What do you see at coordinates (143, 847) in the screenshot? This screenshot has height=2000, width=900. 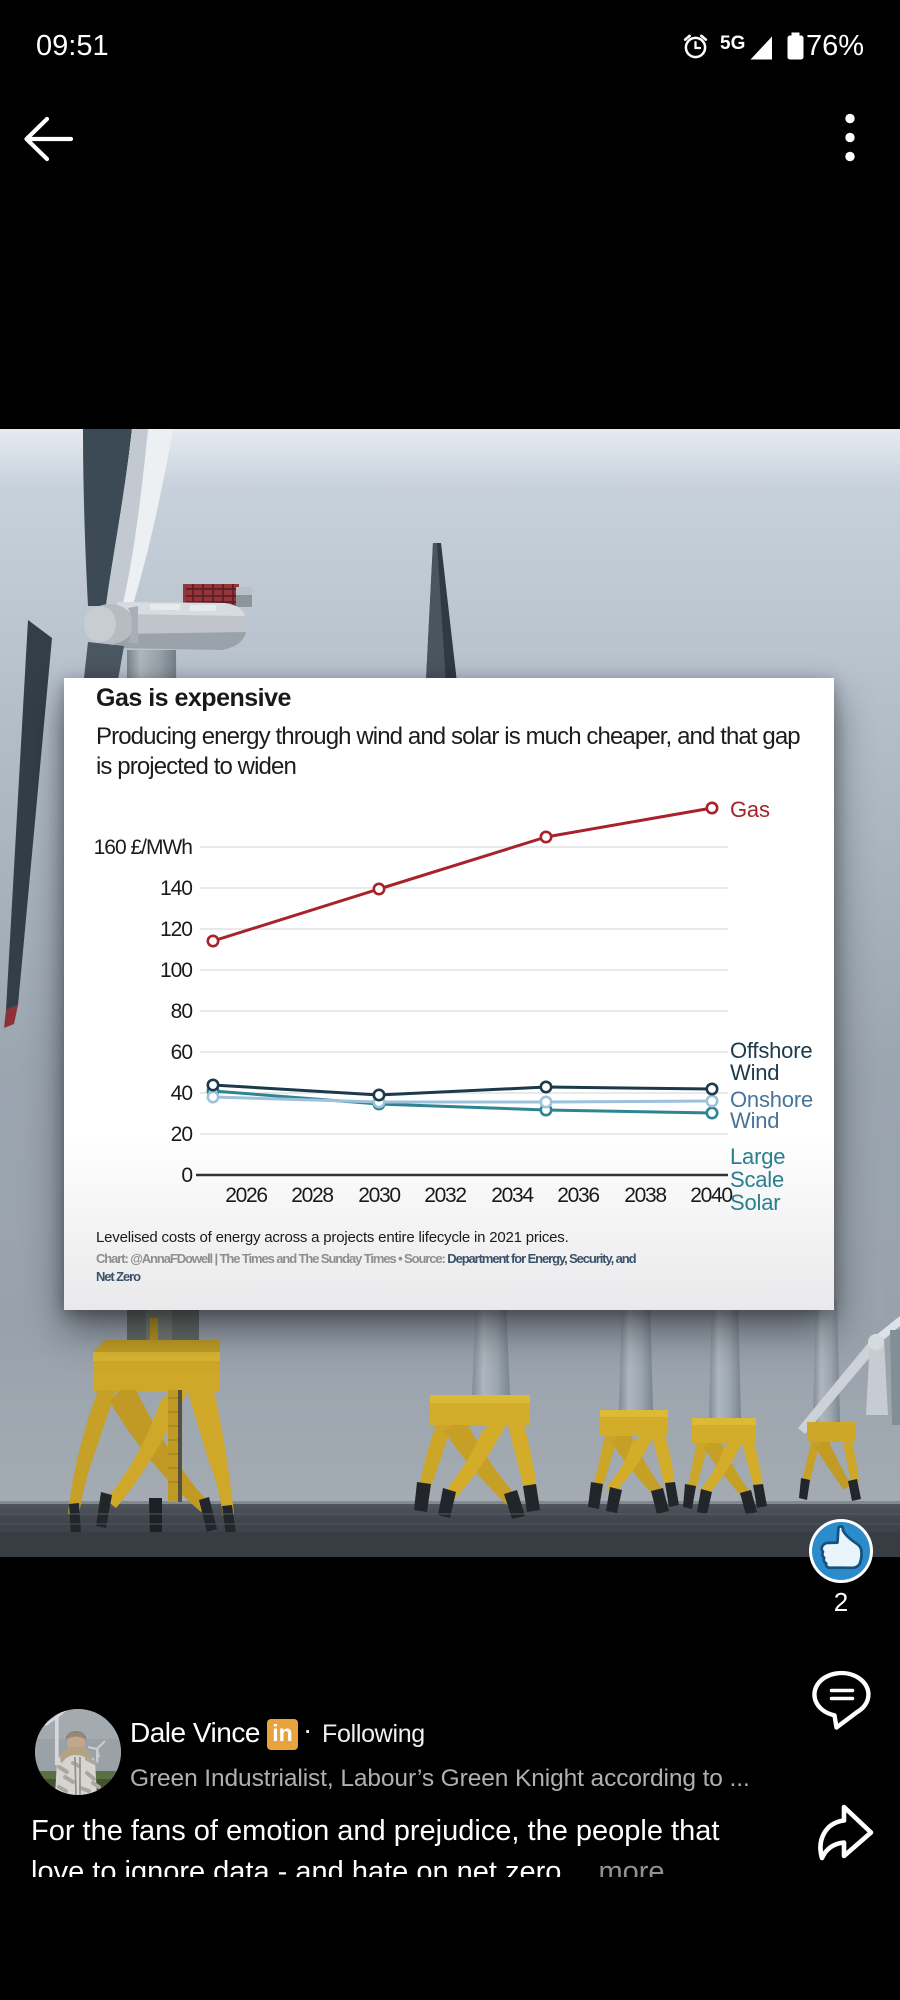 I see `svg-text: 160 £/MWh` at bounding box center [143, 847].